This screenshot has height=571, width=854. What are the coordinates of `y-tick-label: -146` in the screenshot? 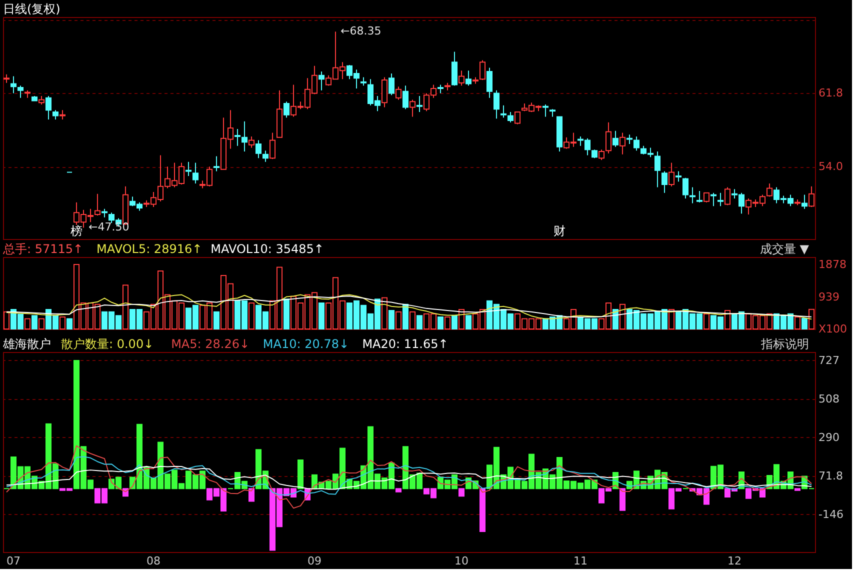 It's located at (831, 514).